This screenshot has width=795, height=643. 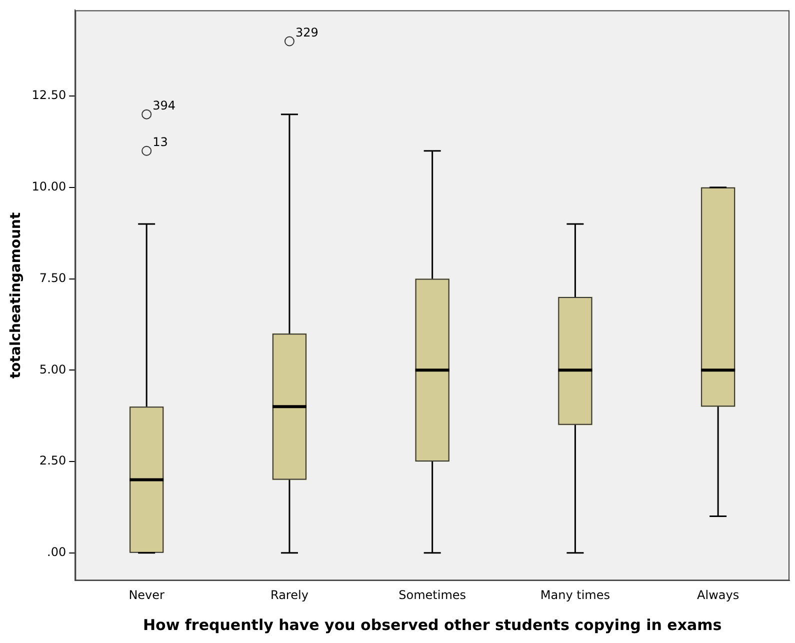 I want to click on x-tick-label: Always, so click(x=718, y=595).